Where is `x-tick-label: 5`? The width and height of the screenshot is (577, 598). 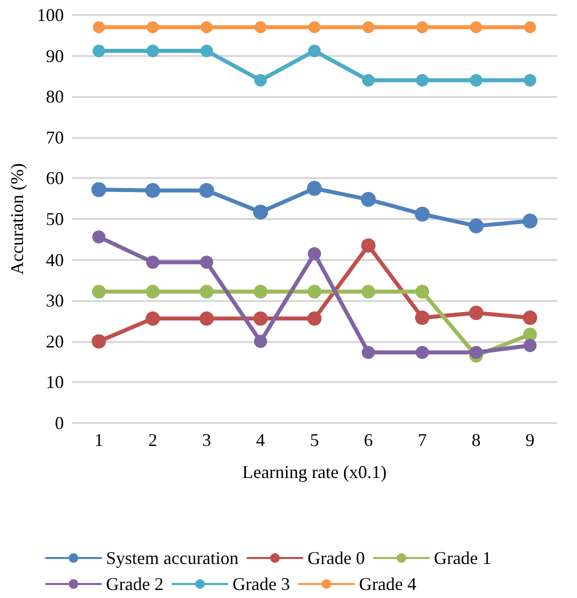 x-tick-label: 5 is located at coordinates (314, 440).